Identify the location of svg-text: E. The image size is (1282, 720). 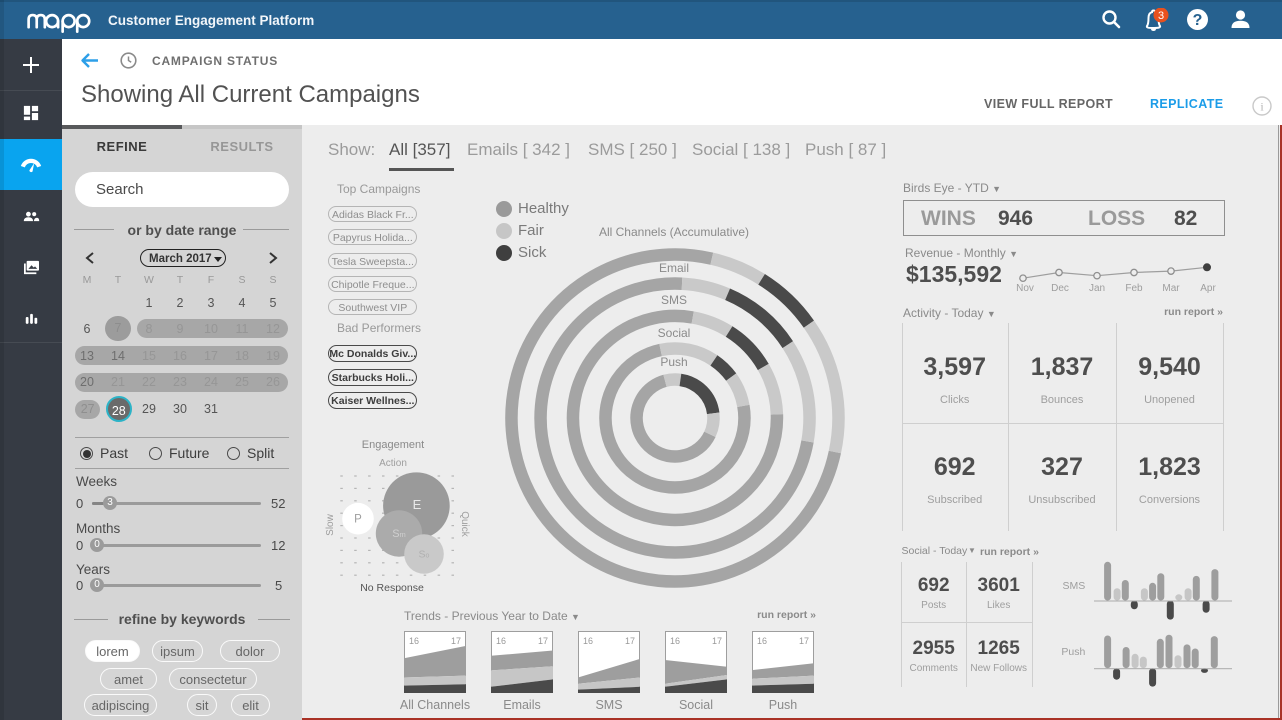
(417, 504).